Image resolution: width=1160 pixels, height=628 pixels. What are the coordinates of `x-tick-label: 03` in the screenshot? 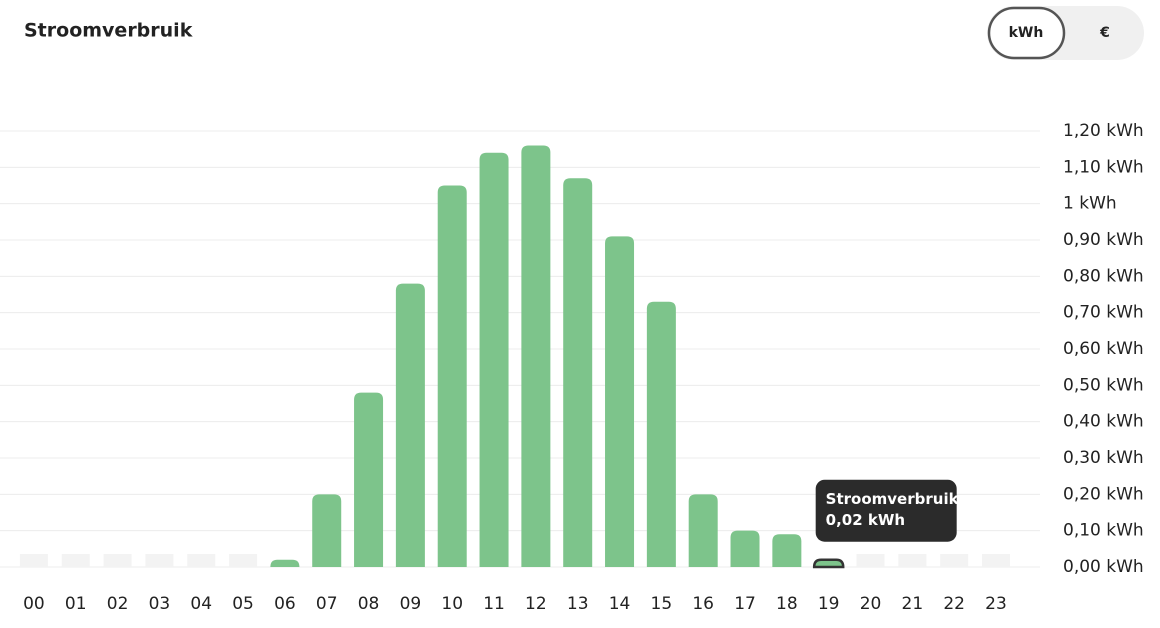 It's located at (160, 604).